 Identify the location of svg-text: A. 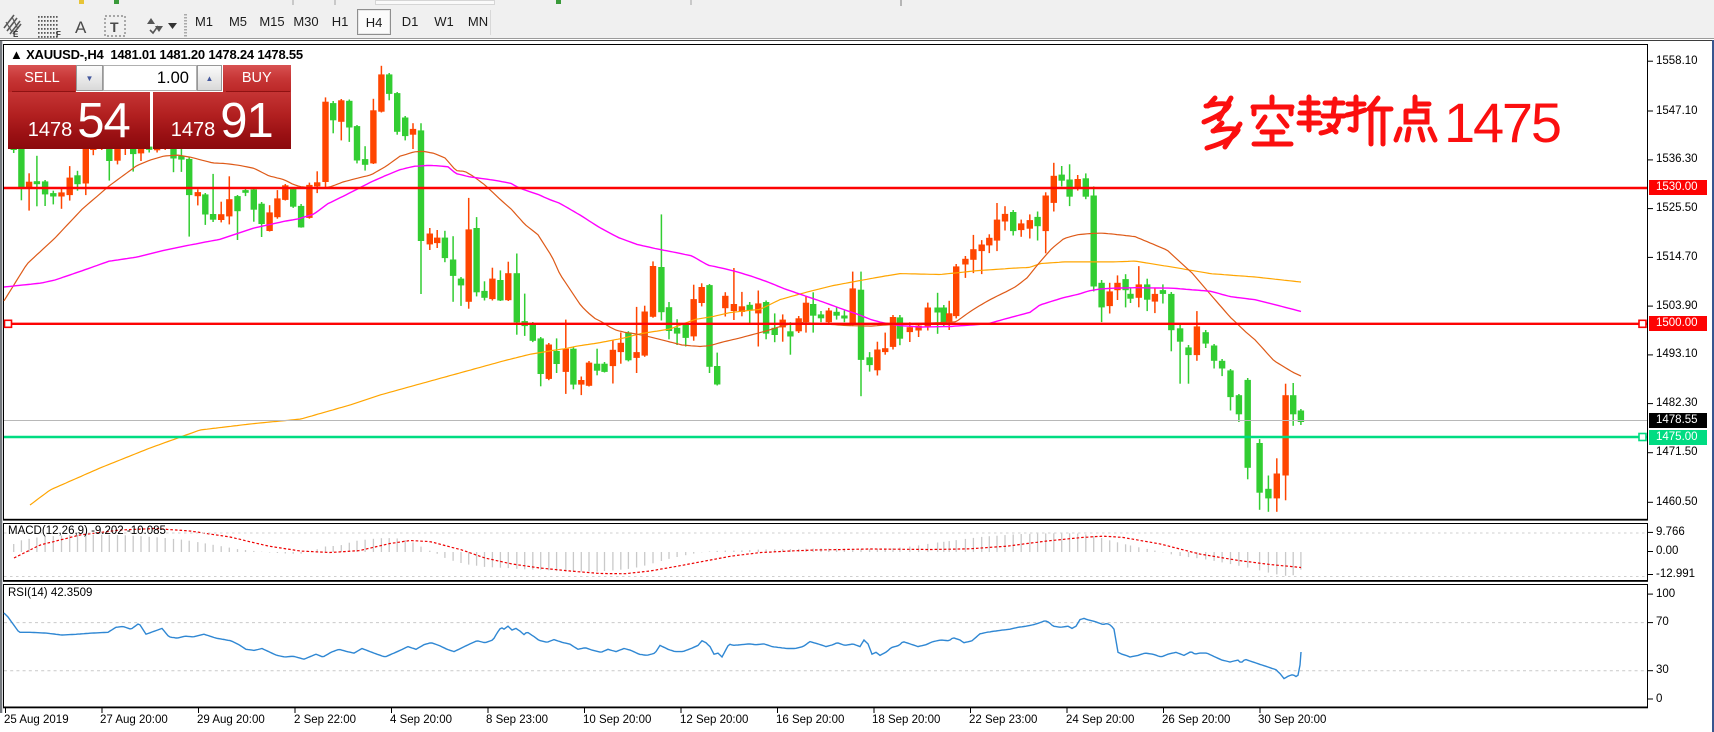
(81, 27).